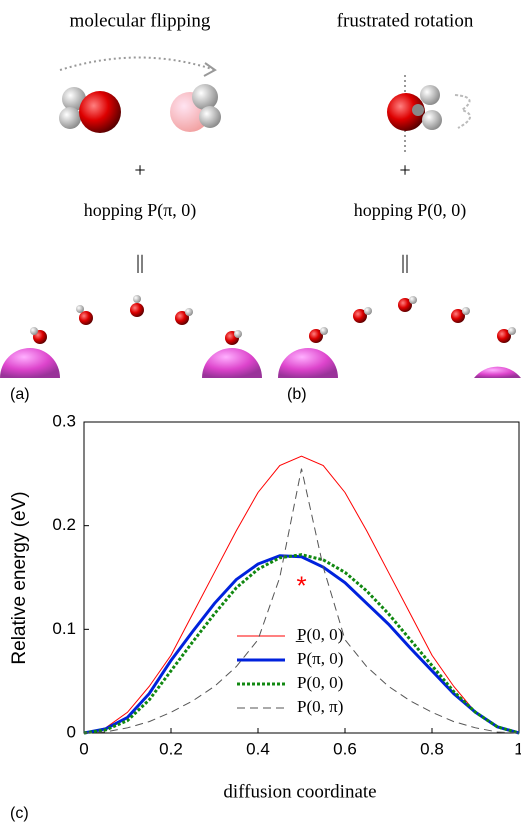 This screenshot has width=521, height=825. I want to click on x-tick-label: 0.4, so click(258, 748).